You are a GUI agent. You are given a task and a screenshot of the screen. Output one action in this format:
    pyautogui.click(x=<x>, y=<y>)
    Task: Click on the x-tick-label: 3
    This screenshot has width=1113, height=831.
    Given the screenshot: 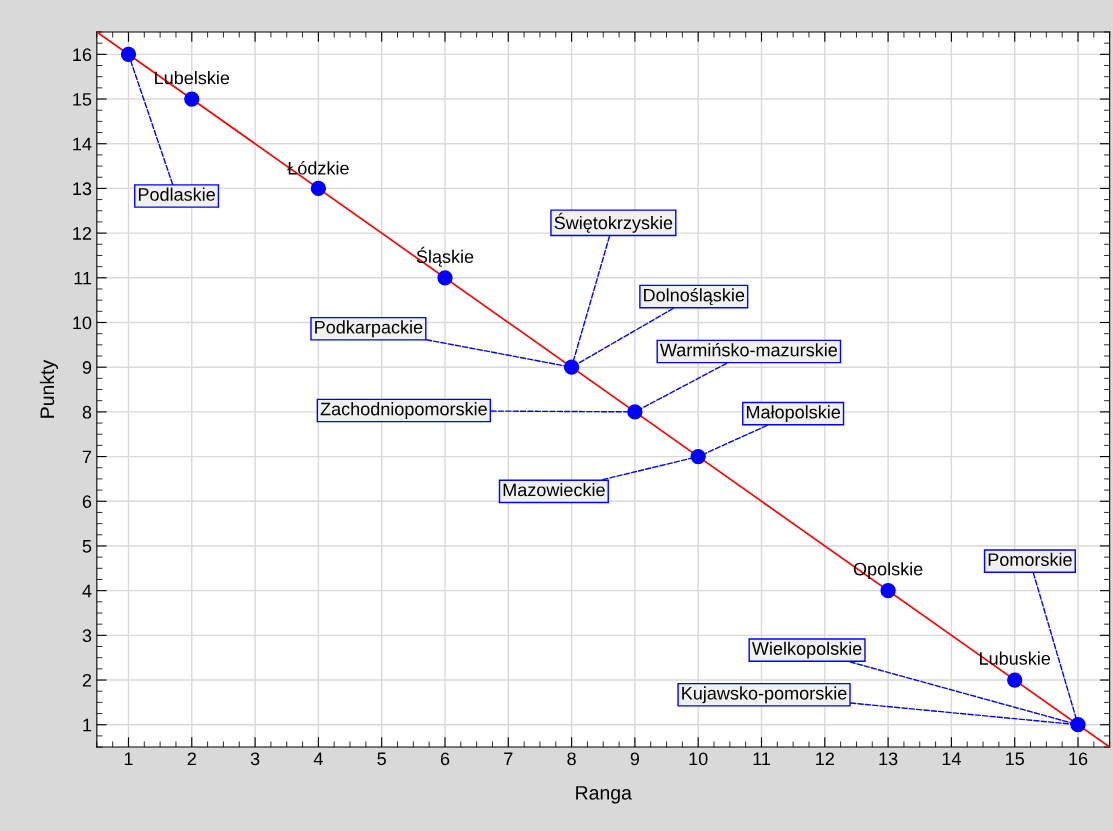 What is the action you would take?
    pyautogui.click(x=255, y=759)
    